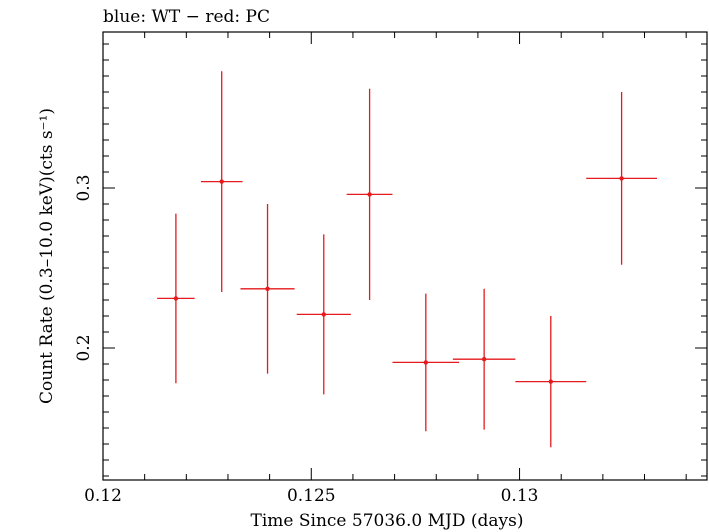 The width and height of the screenshot is (709, 532). What do you see at coordinates (186, 17) in the screenshot?
I see `chart-title: blue: WT − red: PC` at bounding box center [186, 17].